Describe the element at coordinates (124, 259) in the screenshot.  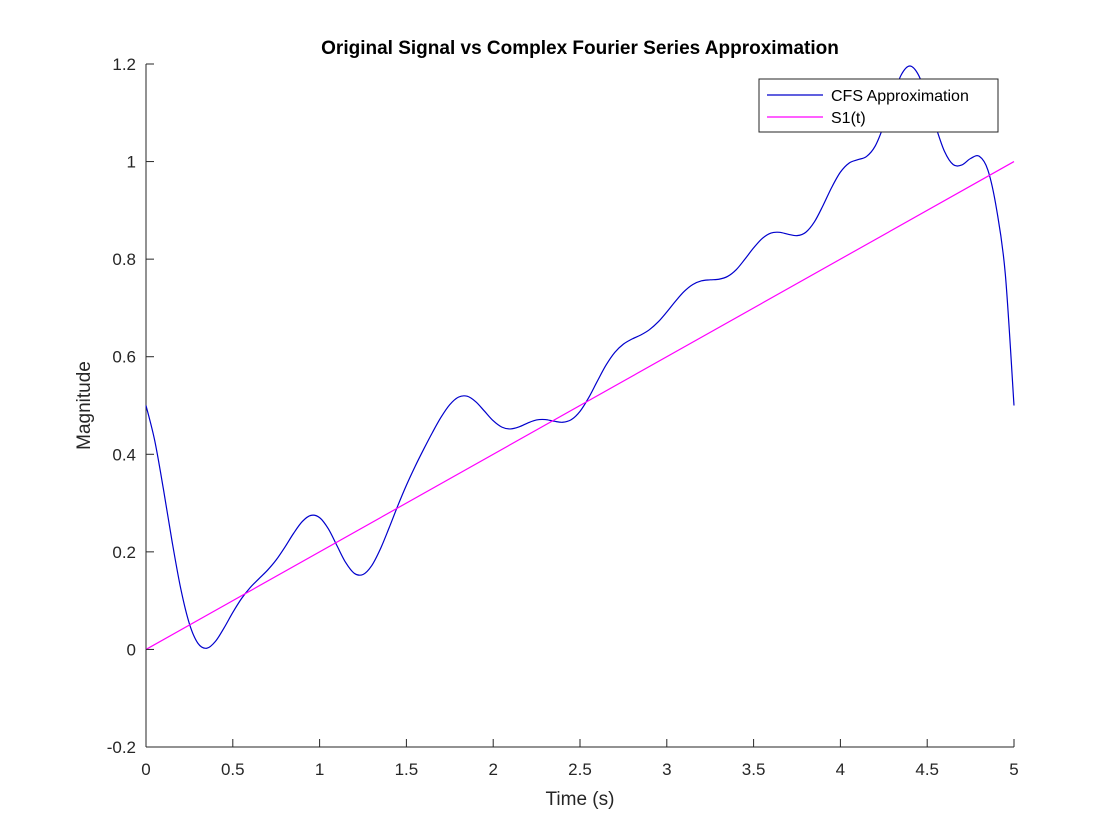
I see `y-tick-label: 0.8` at that location.